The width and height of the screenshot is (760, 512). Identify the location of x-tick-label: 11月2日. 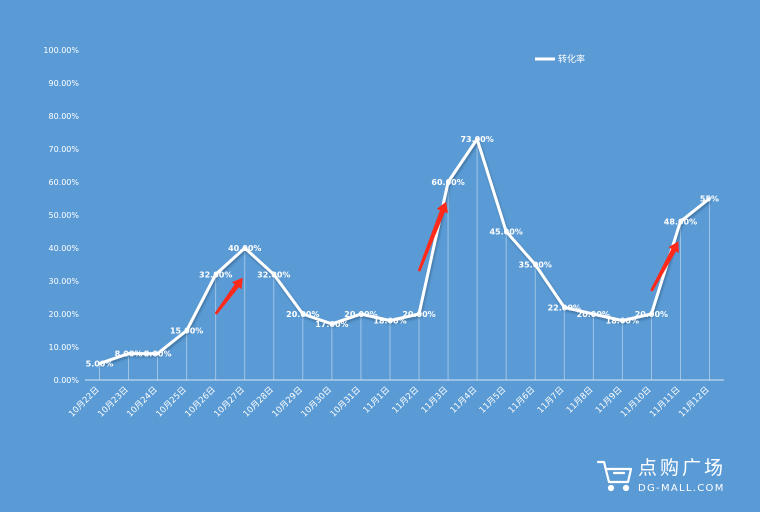
(406, 400).